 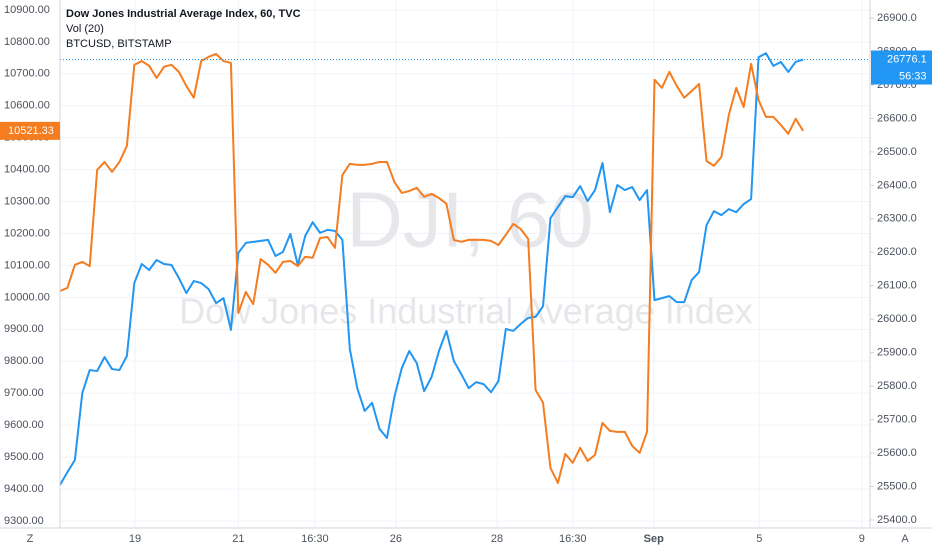 What do you see at coordinates (27, 265) in the screenshot?
I see `y-tick-label: 10100.00` at bounding box center [27, 265].